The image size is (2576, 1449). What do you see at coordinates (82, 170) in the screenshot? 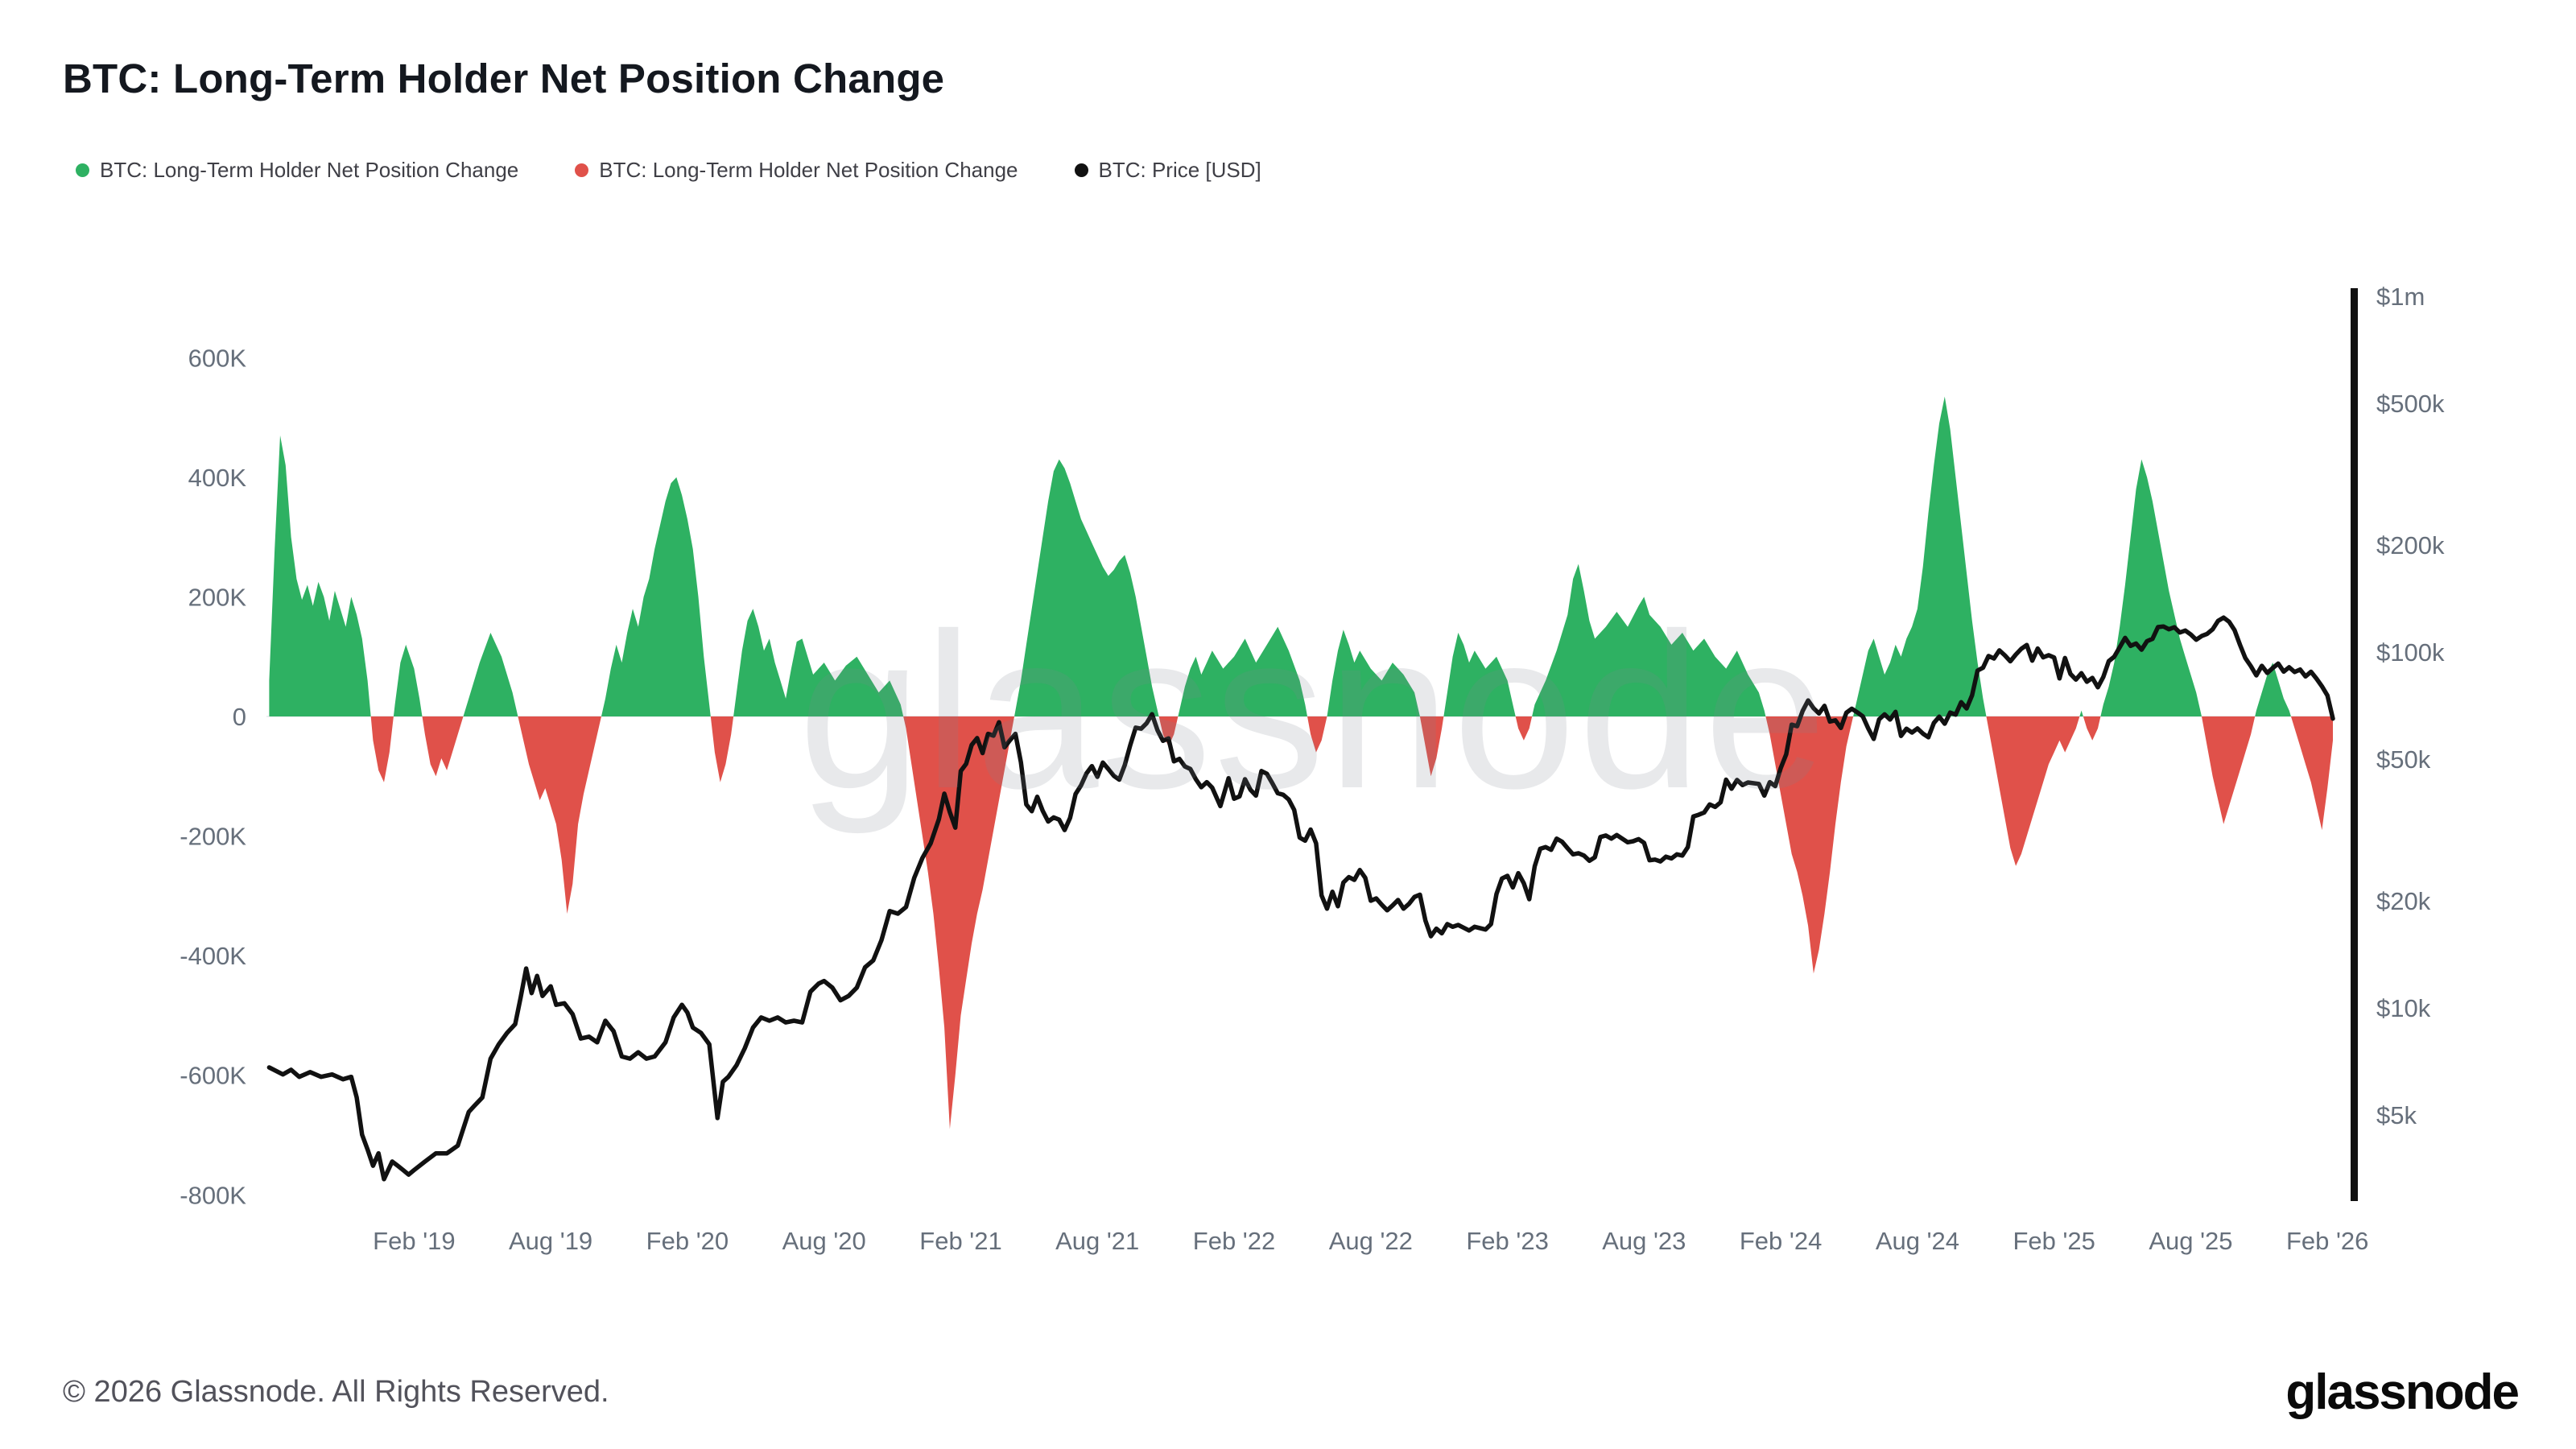
I see `legend-dot-green` at bounding box center [82, 170].